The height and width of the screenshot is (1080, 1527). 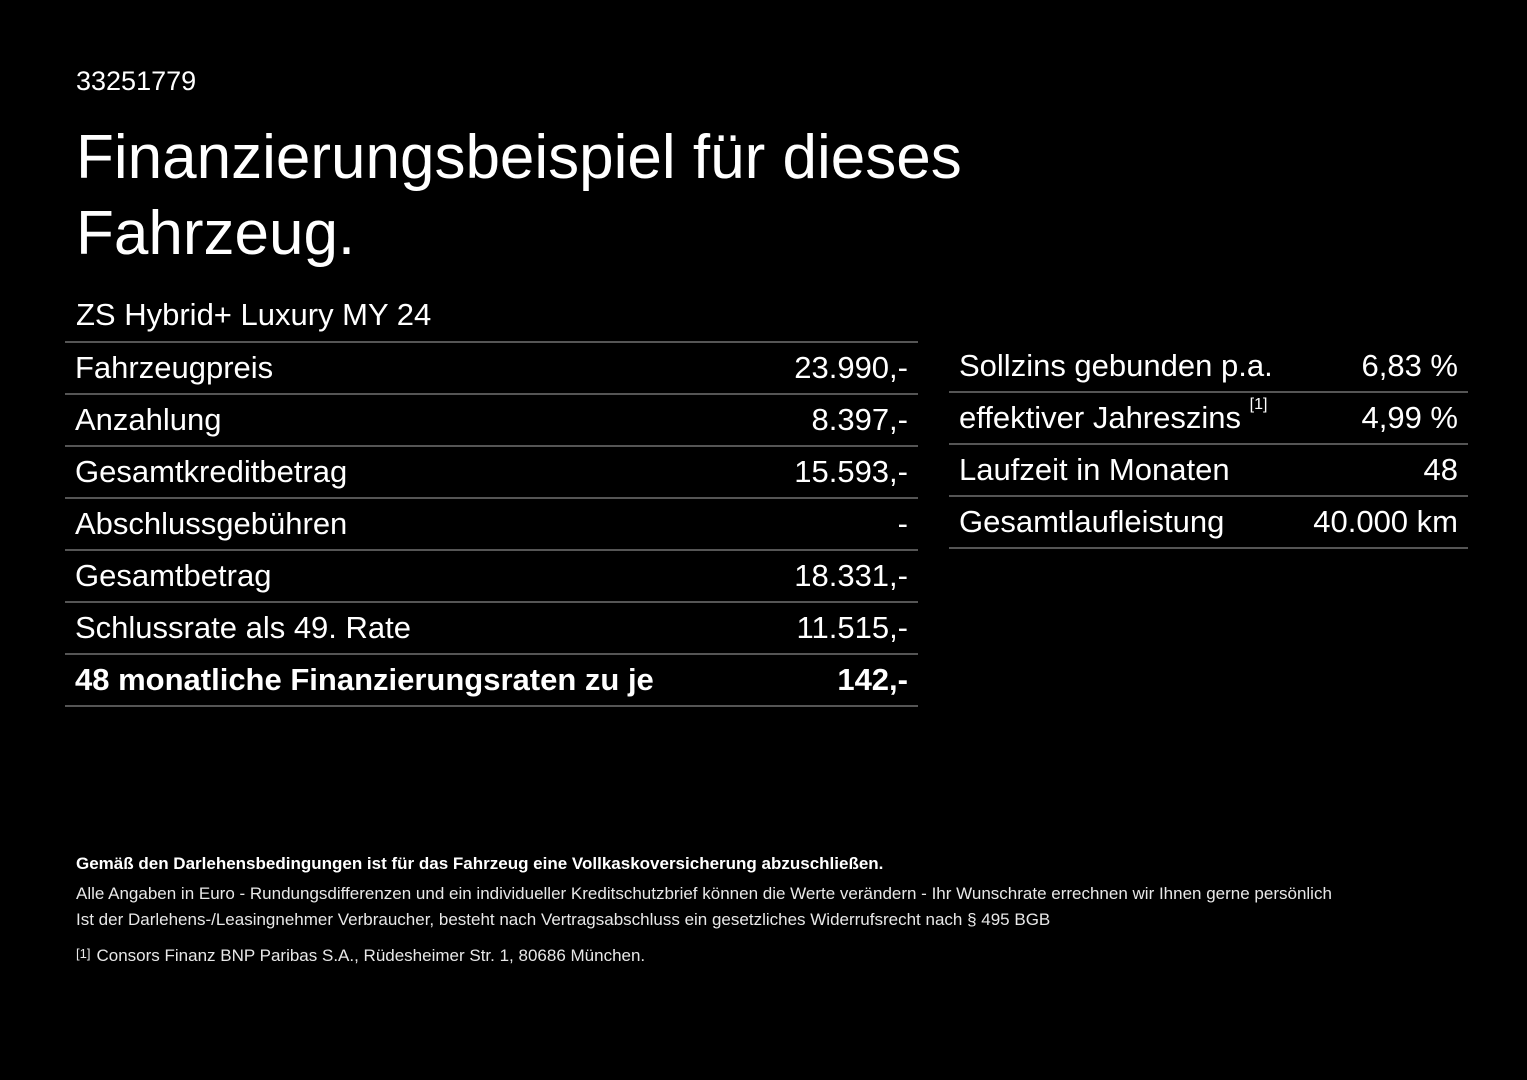 I want to click on row-value: 18.331,-, so click(x=840, y=576).